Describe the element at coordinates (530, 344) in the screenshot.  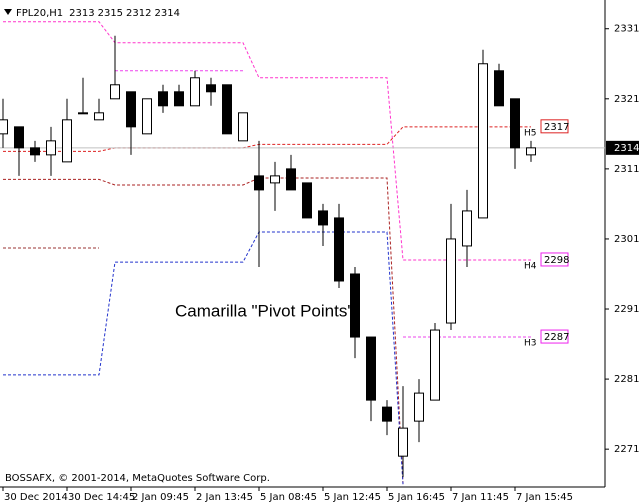
I see `level-name: H3` at that location.